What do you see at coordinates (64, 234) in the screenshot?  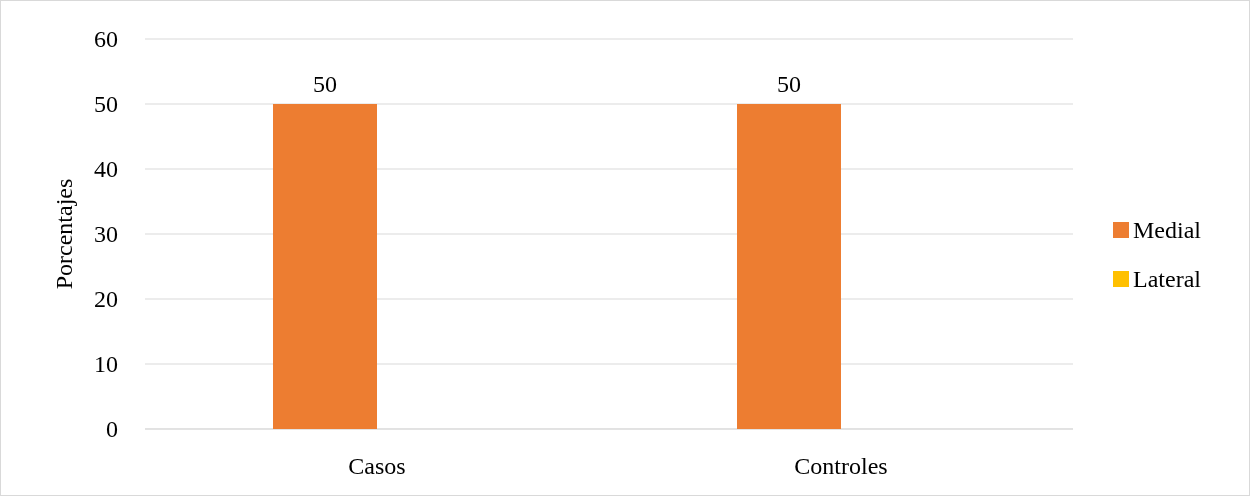 I see `y-axis-title: Porcentajes` at bounding box center [64, 234].